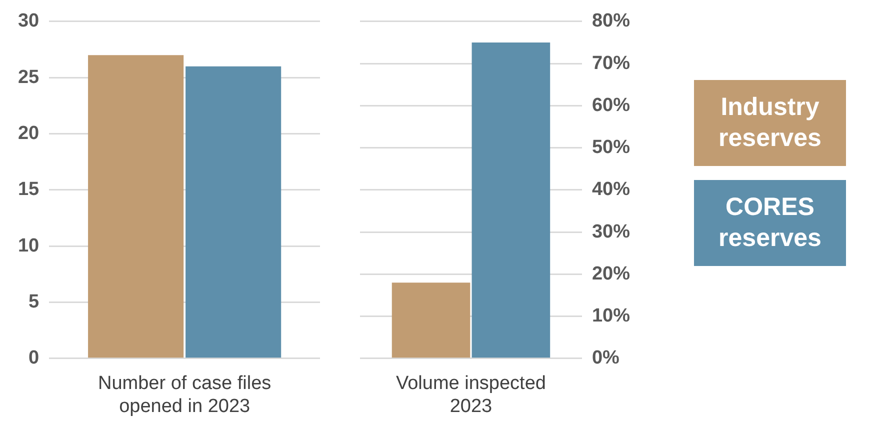  Describe the element at coordinates (611, 273) in the screenshot. I see `y2-tick-label: 20%` at that location.